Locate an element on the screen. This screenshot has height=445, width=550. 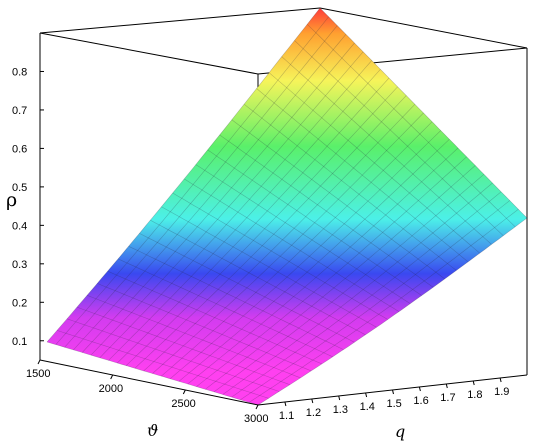
y-tick-label: 1.3 is located at coordinates (340, 410).